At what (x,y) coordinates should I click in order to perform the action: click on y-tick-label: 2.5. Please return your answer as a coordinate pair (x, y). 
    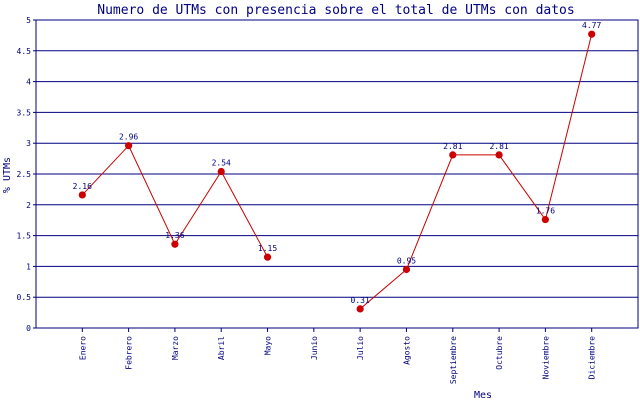
    Looking at the image, I should click on (24, 174).